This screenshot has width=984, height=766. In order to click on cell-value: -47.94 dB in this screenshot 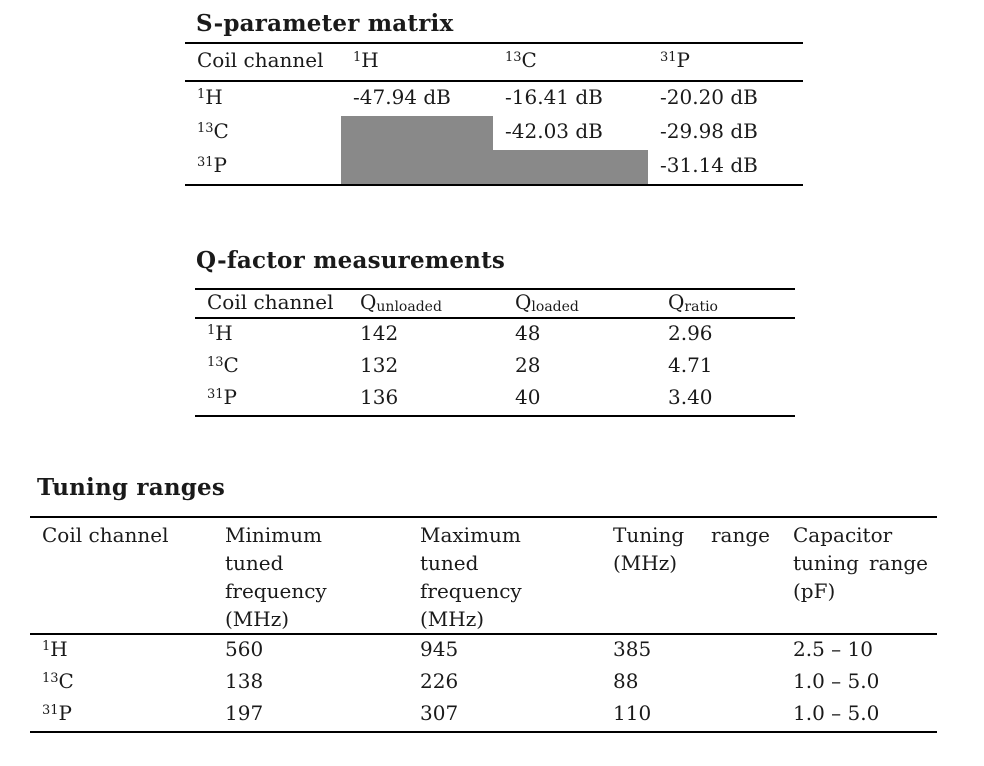, I will do `click(402, 97)`.